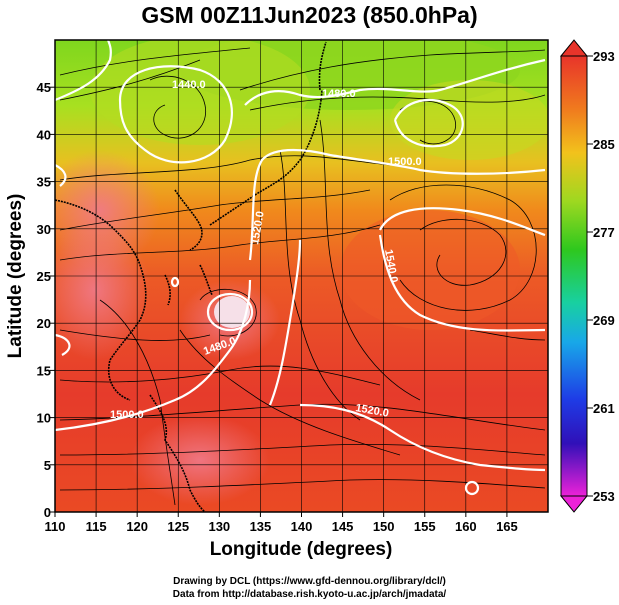 This screenshot has width=619, height=605. I want to click on coastline-japan, so click(266, 157).